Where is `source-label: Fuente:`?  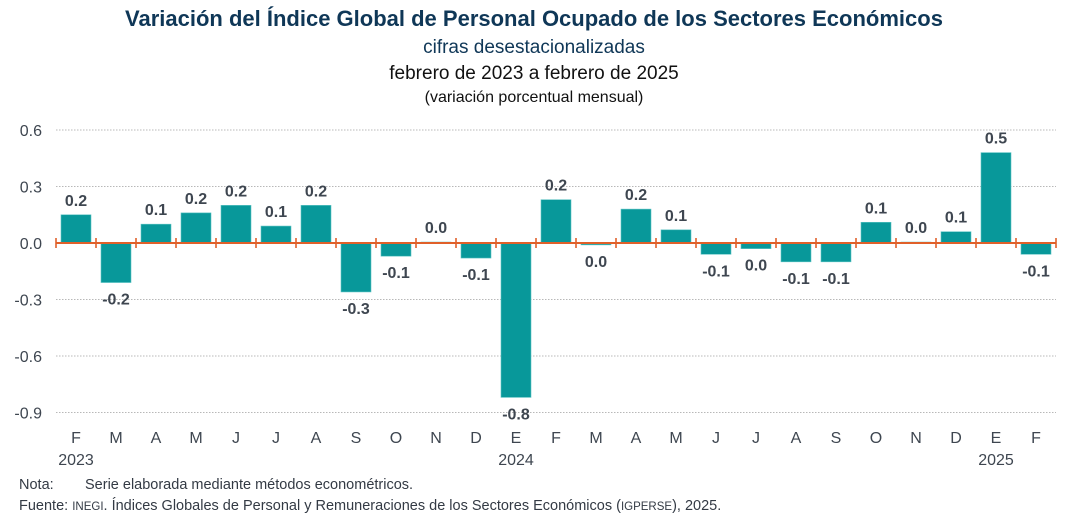 source-label: Fuente: is located at coordinates (44, 506).